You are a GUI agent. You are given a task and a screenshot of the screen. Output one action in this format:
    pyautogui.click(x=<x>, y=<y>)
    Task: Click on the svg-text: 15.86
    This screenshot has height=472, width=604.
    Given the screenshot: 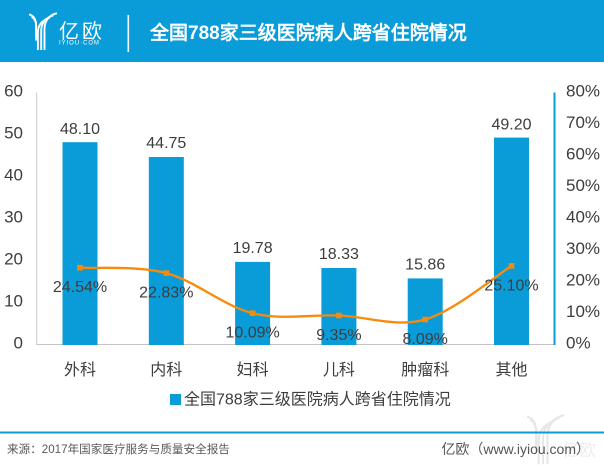 What is the action you would take?
    pyautogui.click(x=425, y=264)
    